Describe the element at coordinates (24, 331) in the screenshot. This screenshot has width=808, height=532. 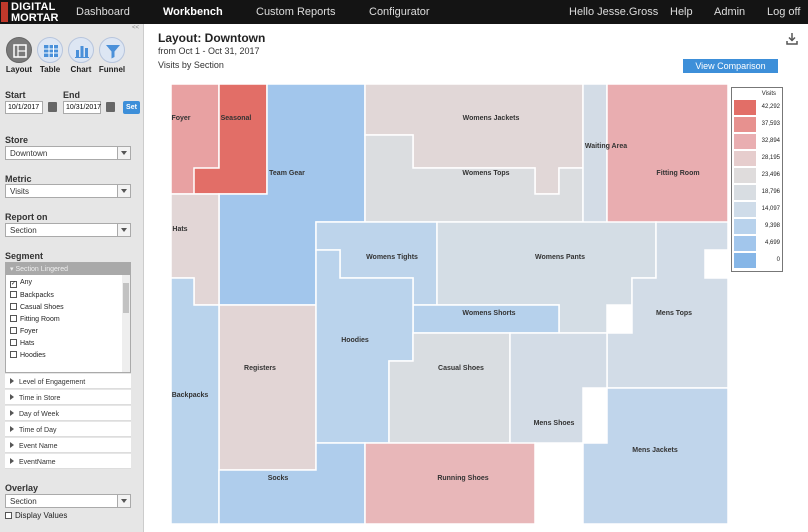
I see `segment-item: Foyer` at that location.